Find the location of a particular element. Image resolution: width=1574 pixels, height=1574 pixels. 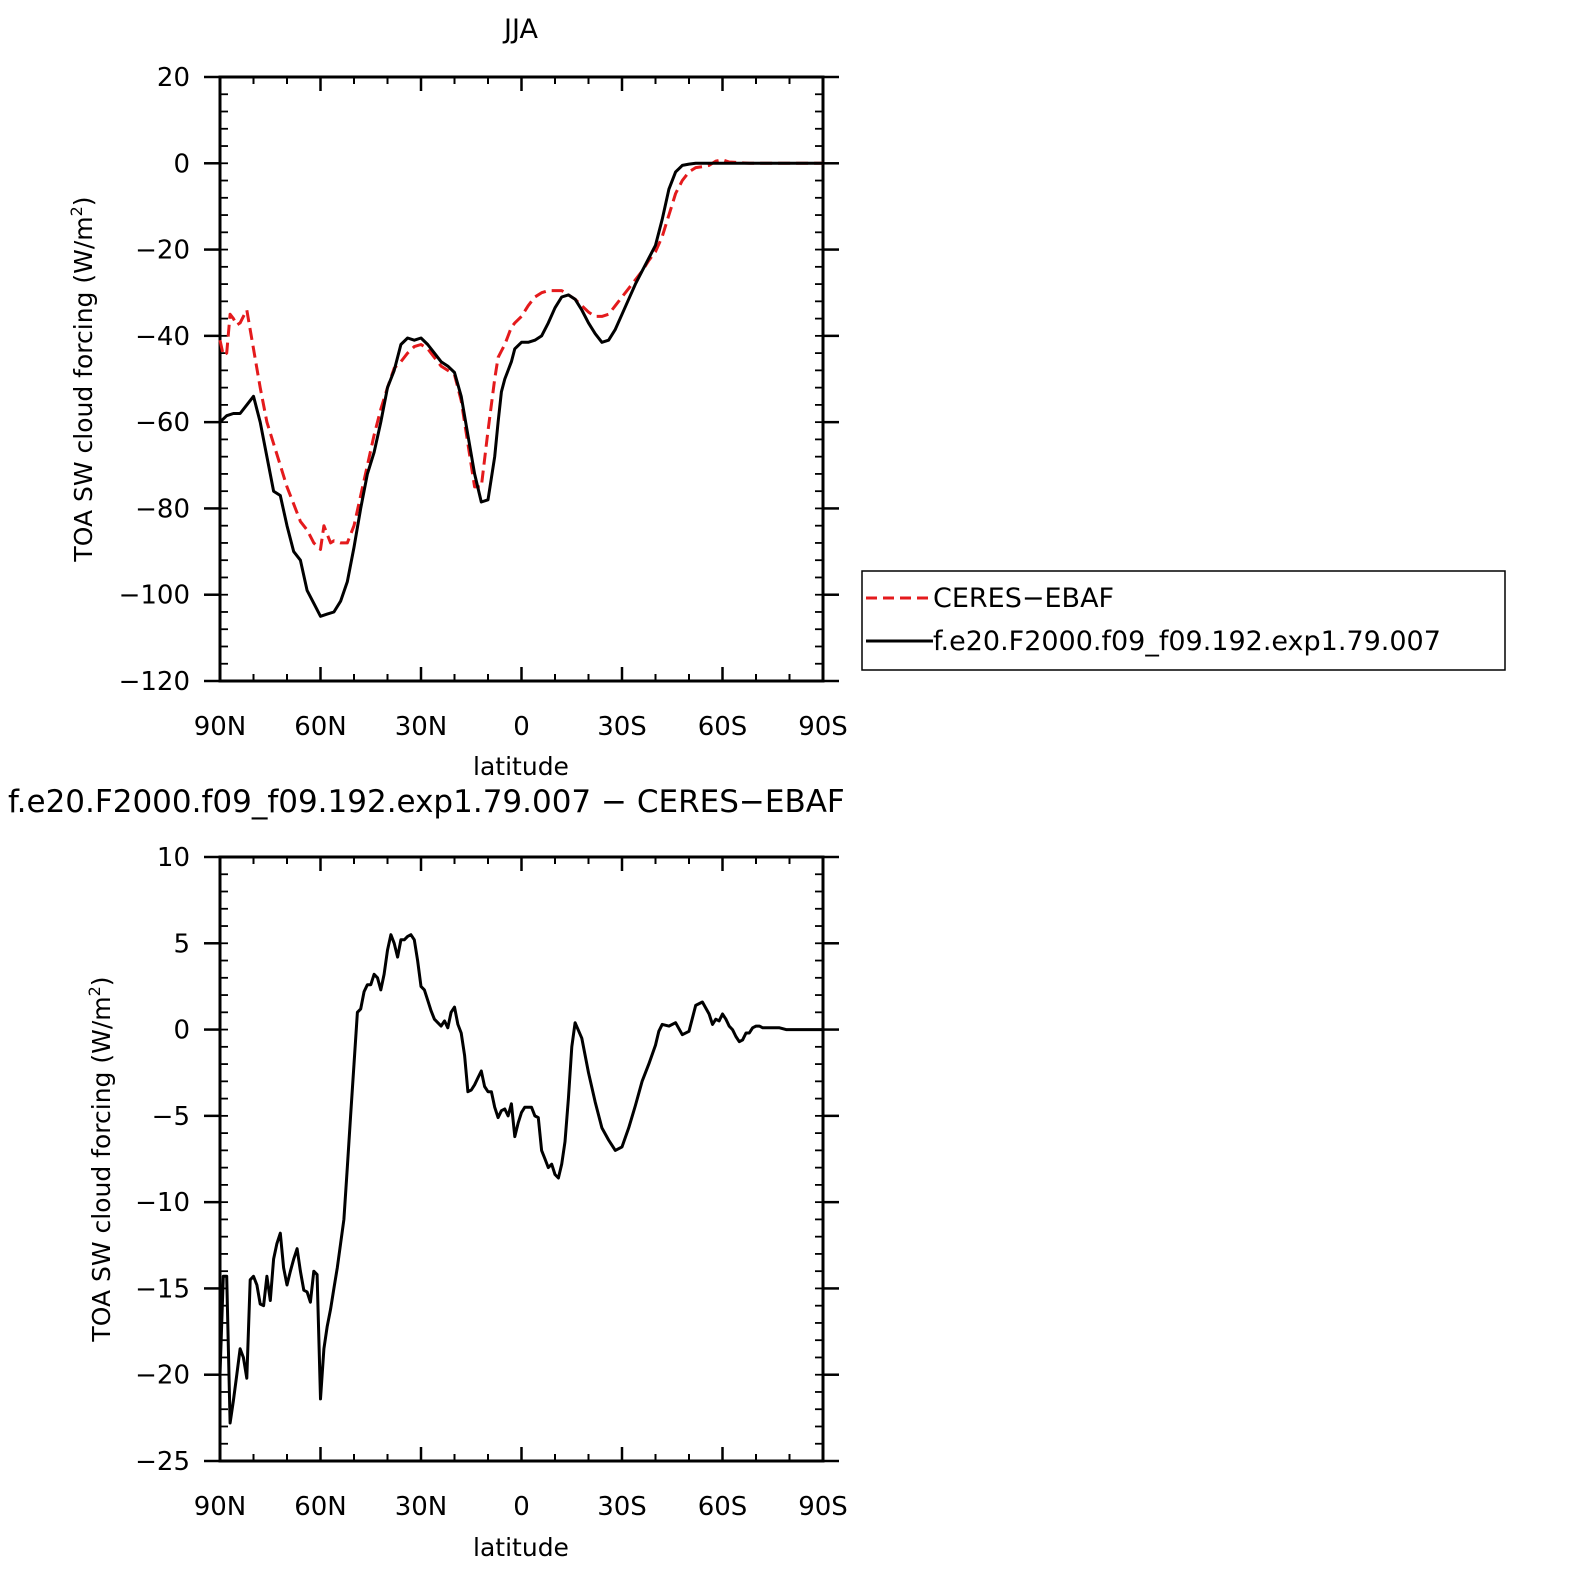

y-tick-label: −40 is located at coordinates (162, 337).